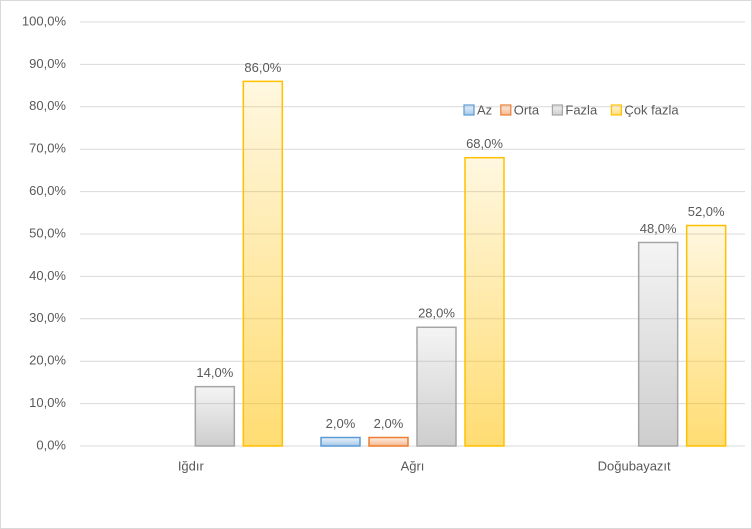 The width and height of the screenshot is (752, 529). I want to click on data-label: 48,0%, so click(658, 228).